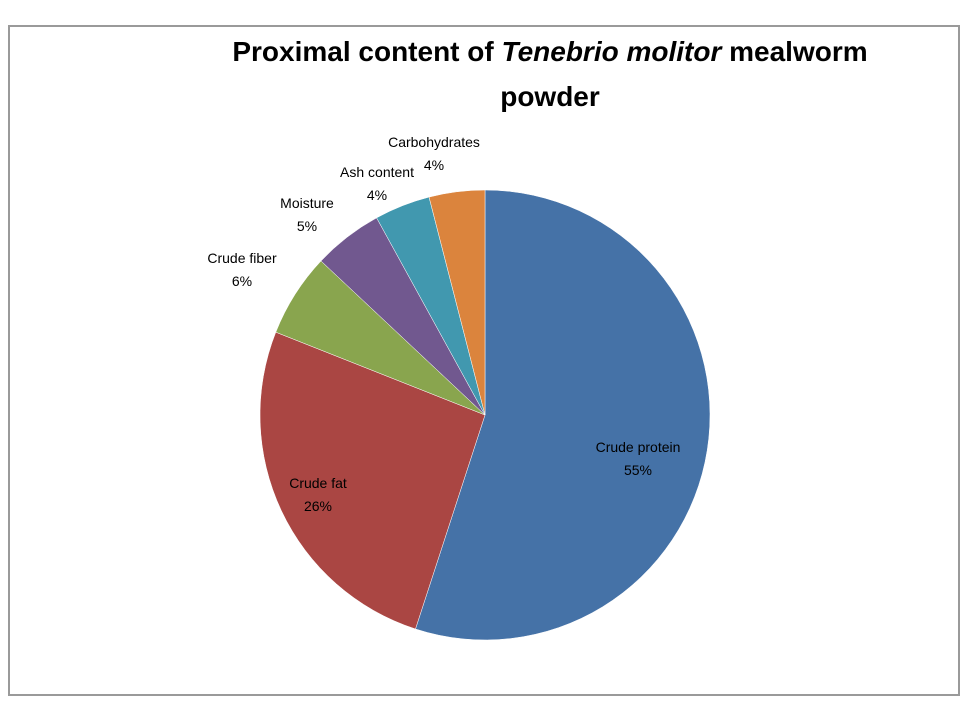 The height and width of the screenshot is (709, 975). What do you see at coordinates (307, 214) in the screenshot?
I see `slice-label-moisture: Moisture 5%` at bounding box center [307, 214].